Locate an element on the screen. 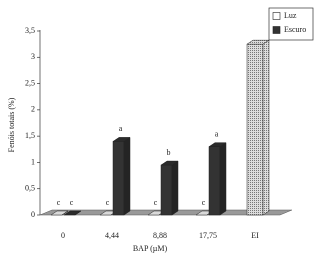 This screenshot has width=320, height=253. y-tick-label: 0 is located at coordinates (33, 214).